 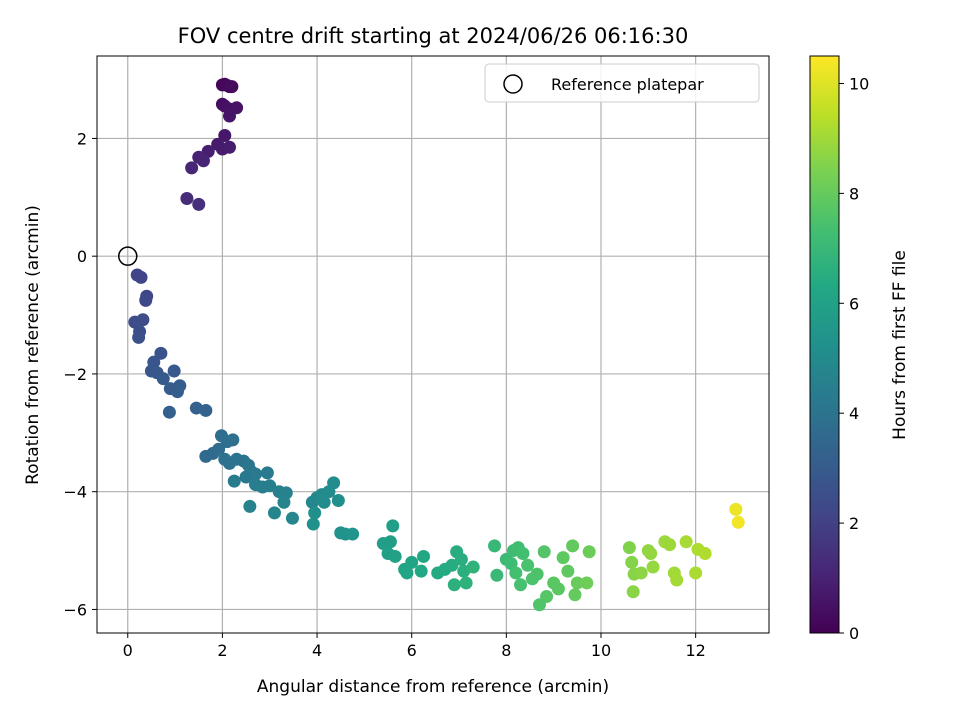 What do you see at coordinates (75, 492) in the screenshot?
I see `y-tick-label: −4` at bounding box center [75, 492].